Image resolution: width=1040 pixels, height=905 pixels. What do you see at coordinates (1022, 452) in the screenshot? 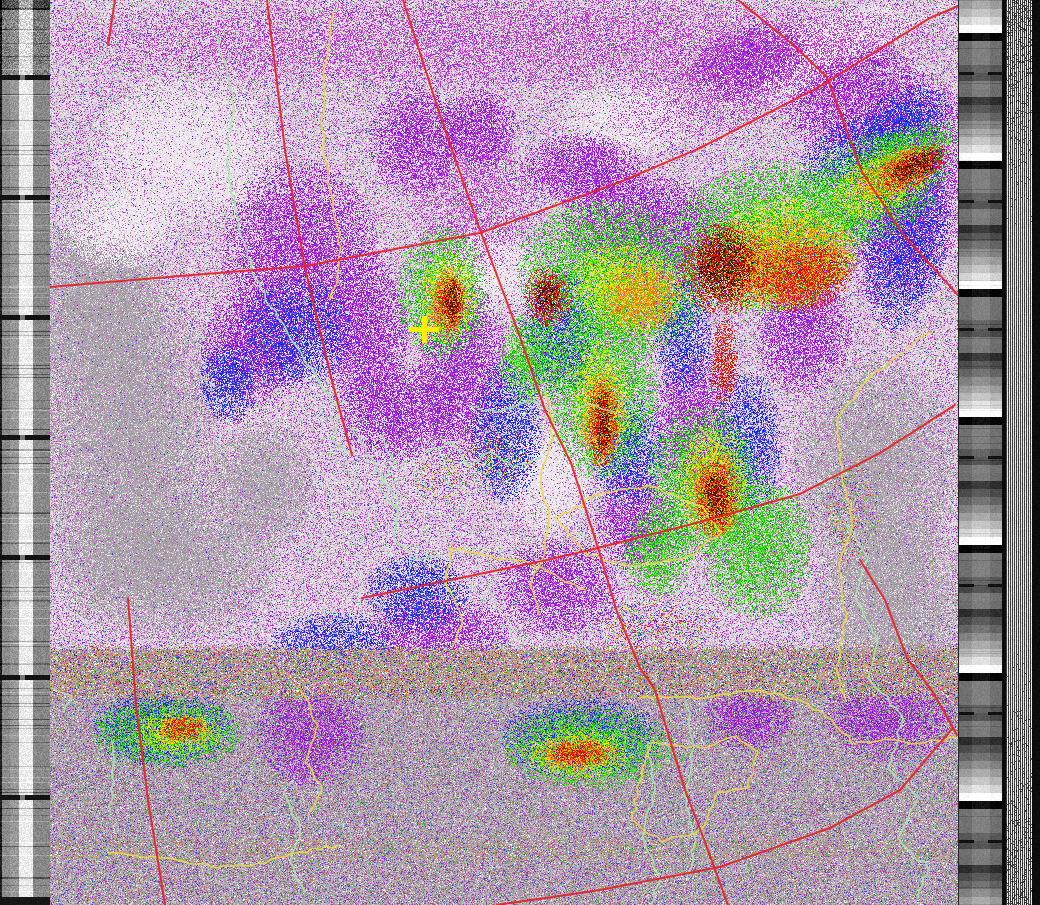
I see `sync-train-bar` at bounding box center [1022, 452].